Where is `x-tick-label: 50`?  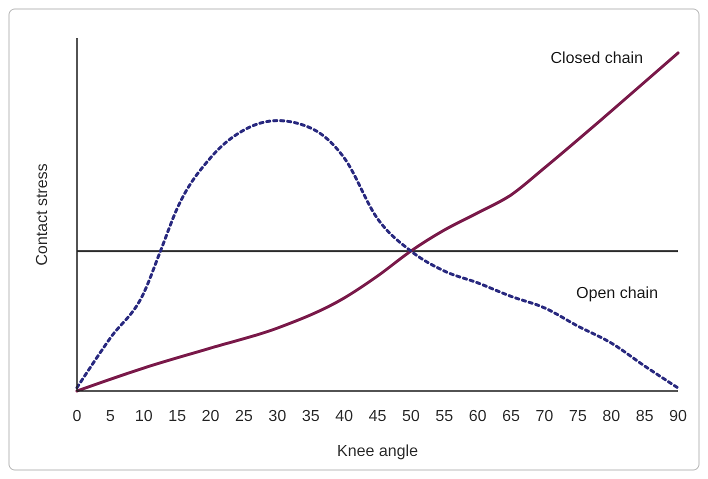 x-tick-label: 50 is located at coordinates (411, 416).